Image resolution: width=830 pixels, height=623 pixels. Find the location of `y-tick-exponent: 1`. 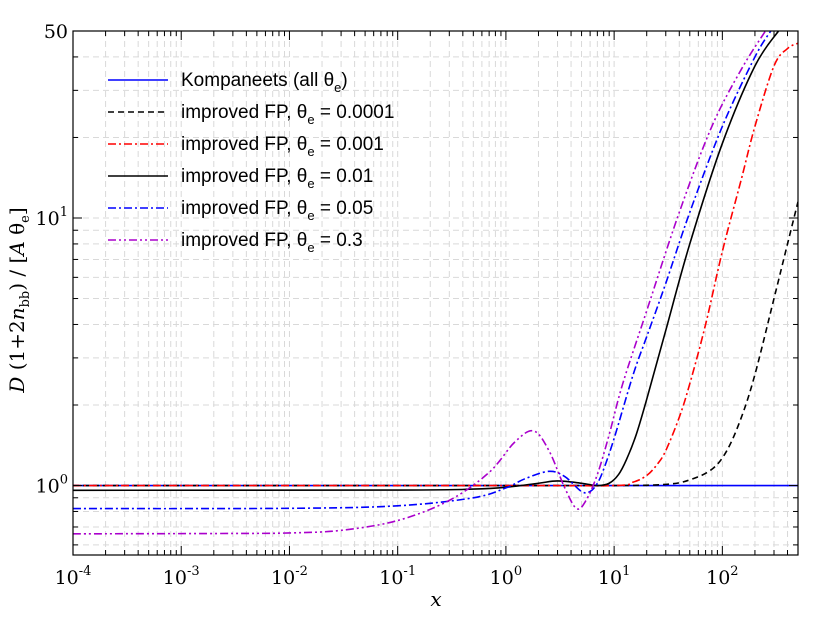

y-tick-exponent: 1 is located at coordinates (64, 212).